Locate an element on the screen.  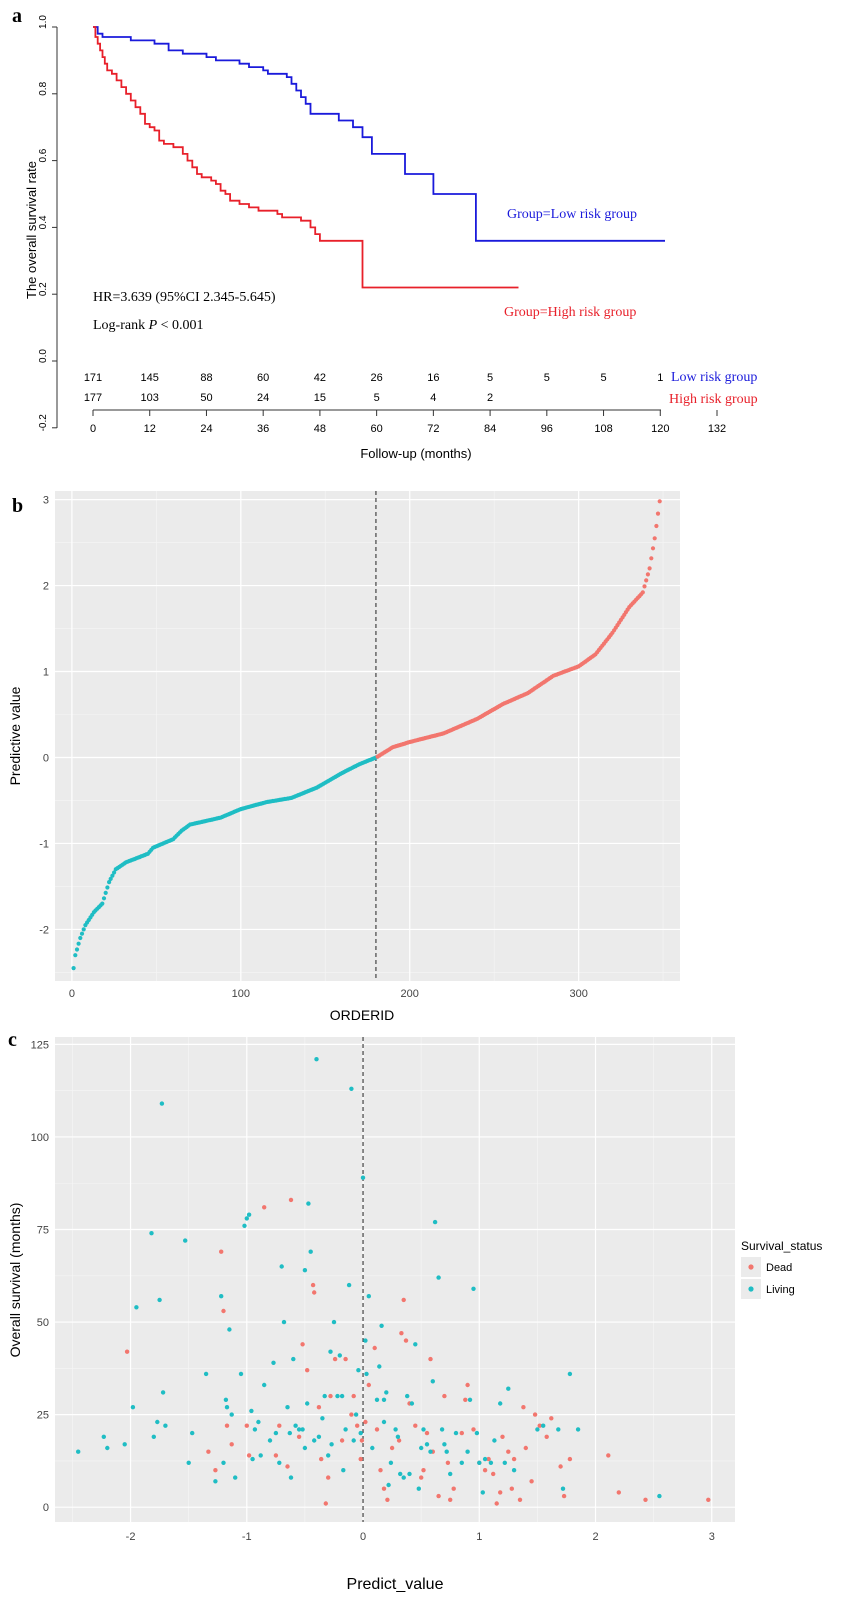
km-x-ticks: 0 12 24 36 48 60 72 84 96 108 120 132 is located at coordinates (408, 422).